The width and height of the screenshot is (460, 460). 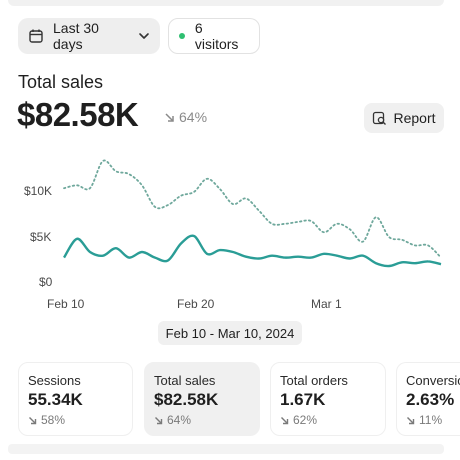 What do you see at coordinates (303, 399) in the screenshot?
I see `card-value: 1.67K` at bounding box center [303, 399].